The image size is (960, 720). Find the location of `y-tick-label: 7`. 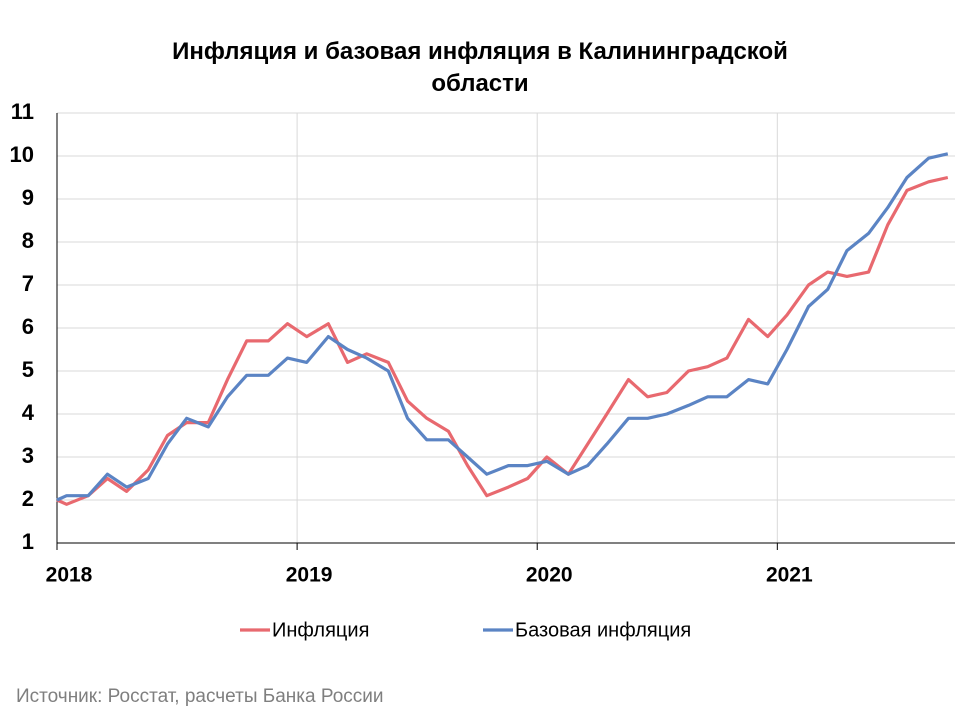

y-tick-label: 7 is located at coordinates (28, 283).